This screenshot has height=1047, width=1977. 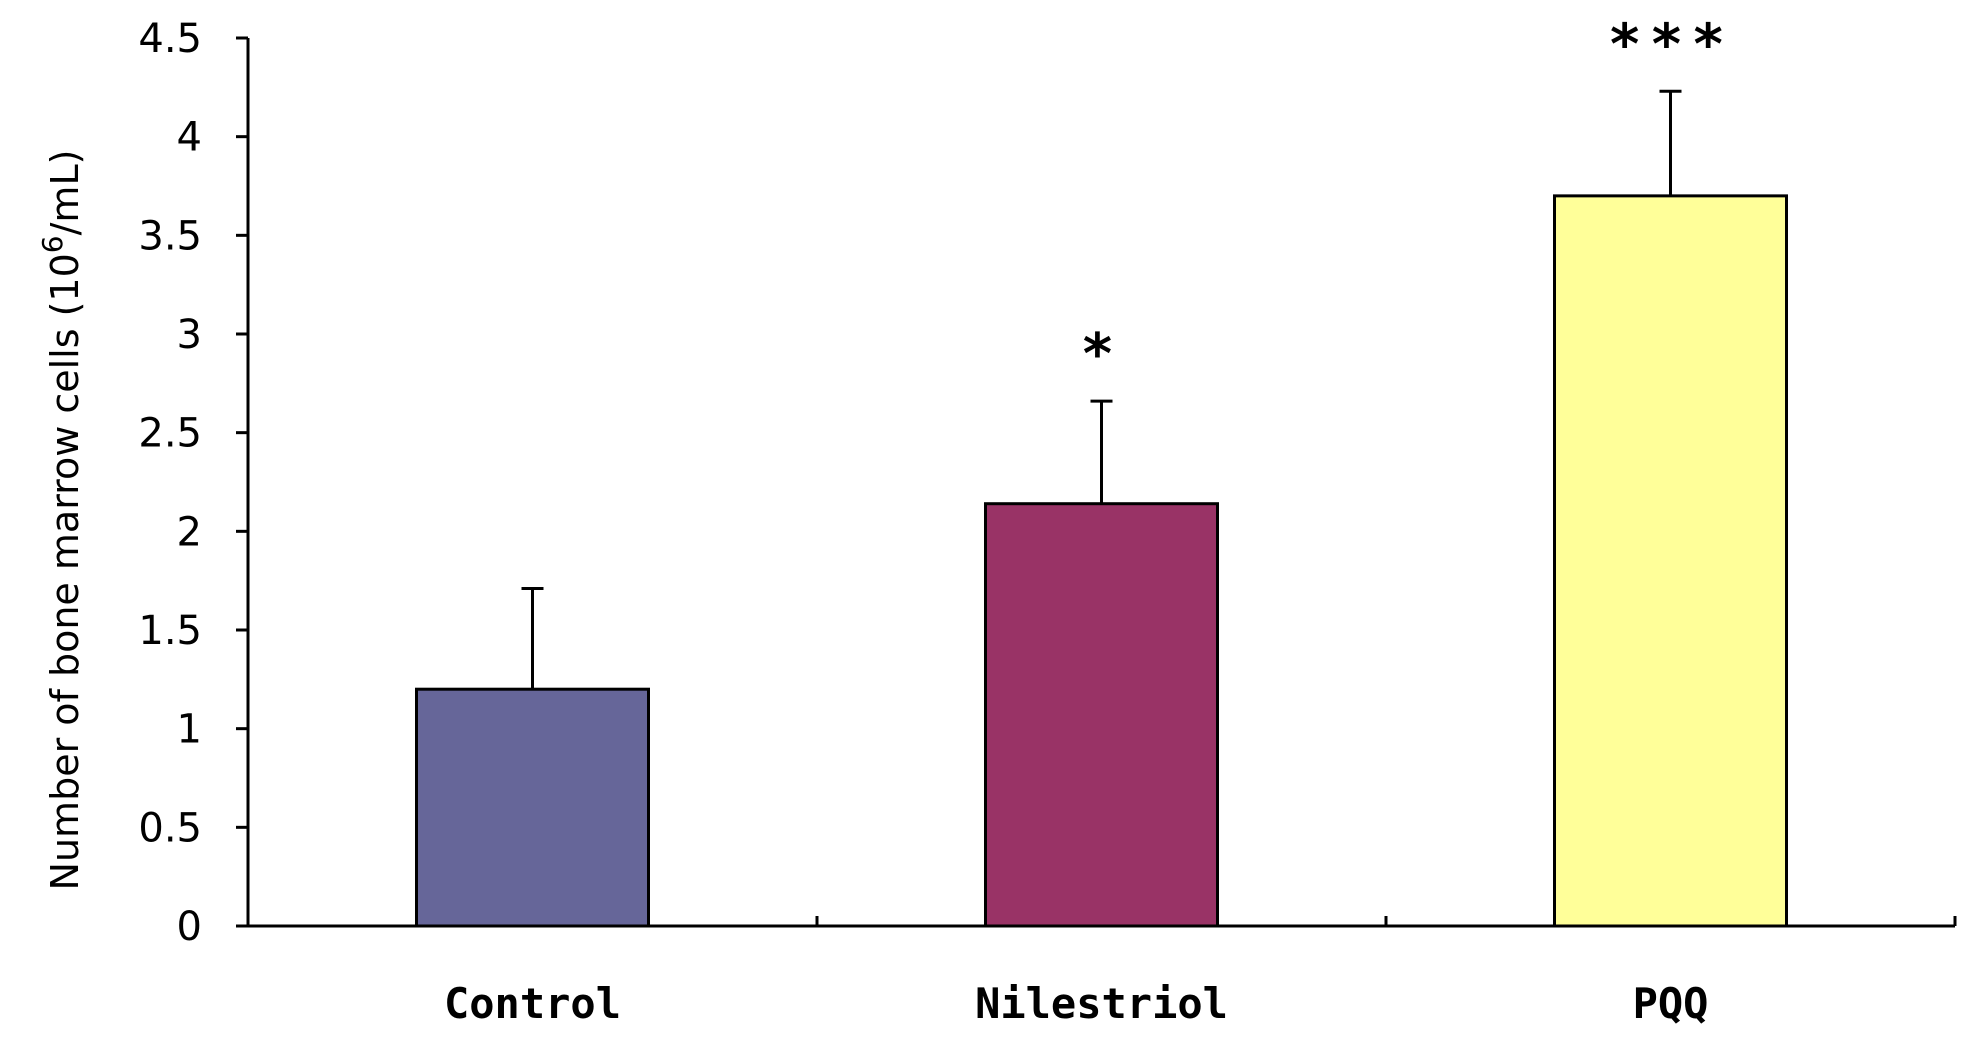 I want to click on x-category-label: Nilestriol, so click(x=1101, y=1003).